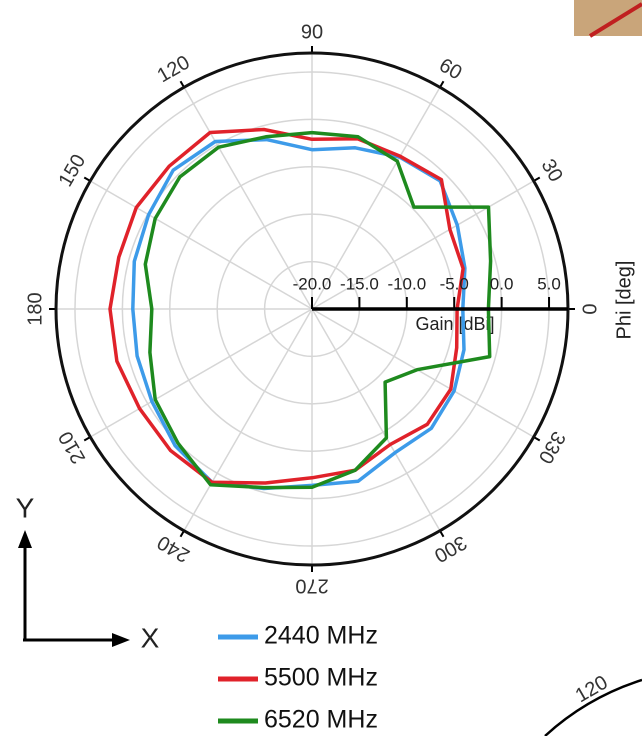  What do you see at coordinates (174, 549) in the screenshot?
I see `angle-tick-label: 240` at bounding box center [174, 549].